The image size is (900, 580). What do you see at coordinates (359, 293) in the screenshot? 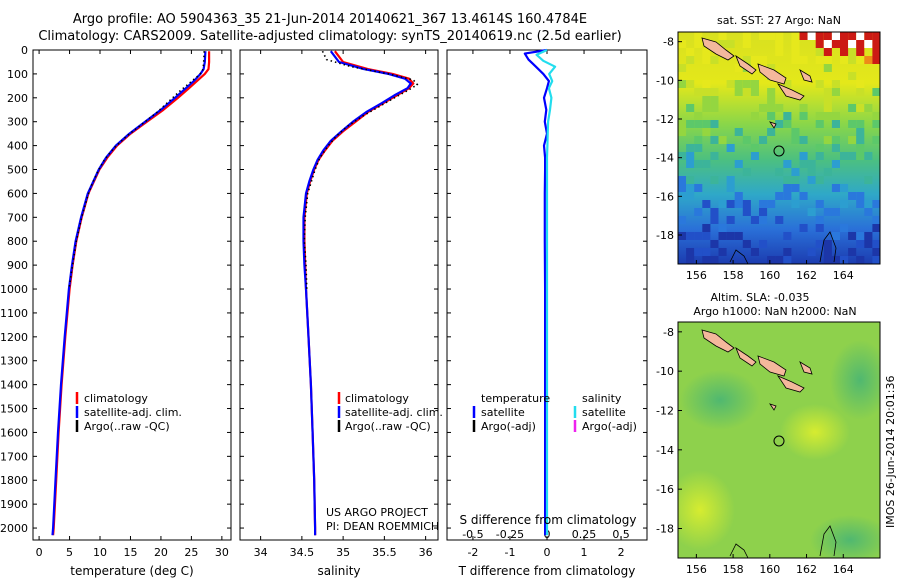
I see `series-line` at bounding box center [359, 293].